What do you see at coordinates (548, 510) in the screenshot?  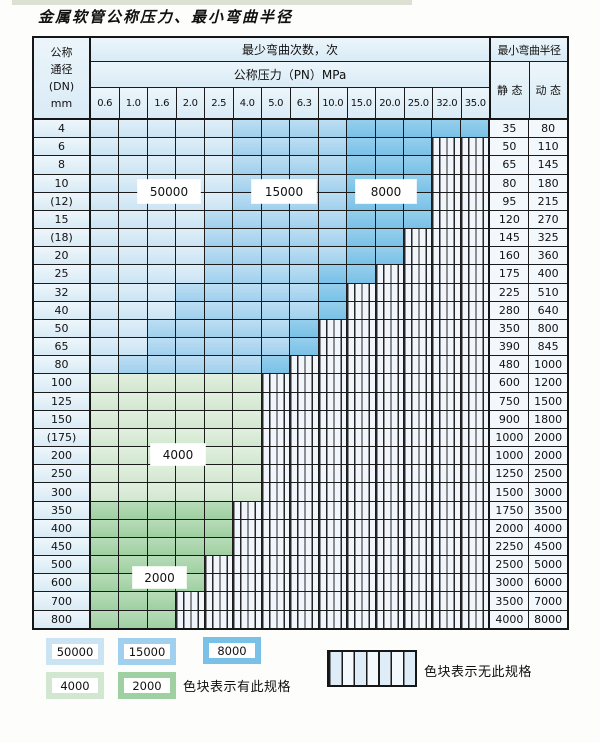 I see `dynamic-radius-cell: 3500` at bounding box center [548, 510].